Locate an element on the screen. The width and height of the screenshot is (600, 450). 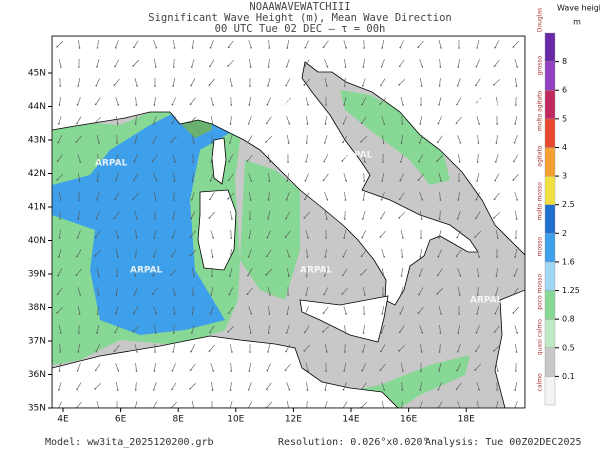
sea-state-label: molto agitato is located at coordinates (540, 110).